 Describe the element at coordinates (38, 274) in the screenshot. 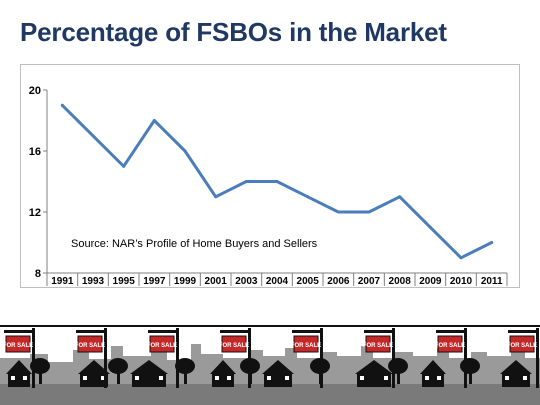

I see `y-tick-label: 8` at that location.